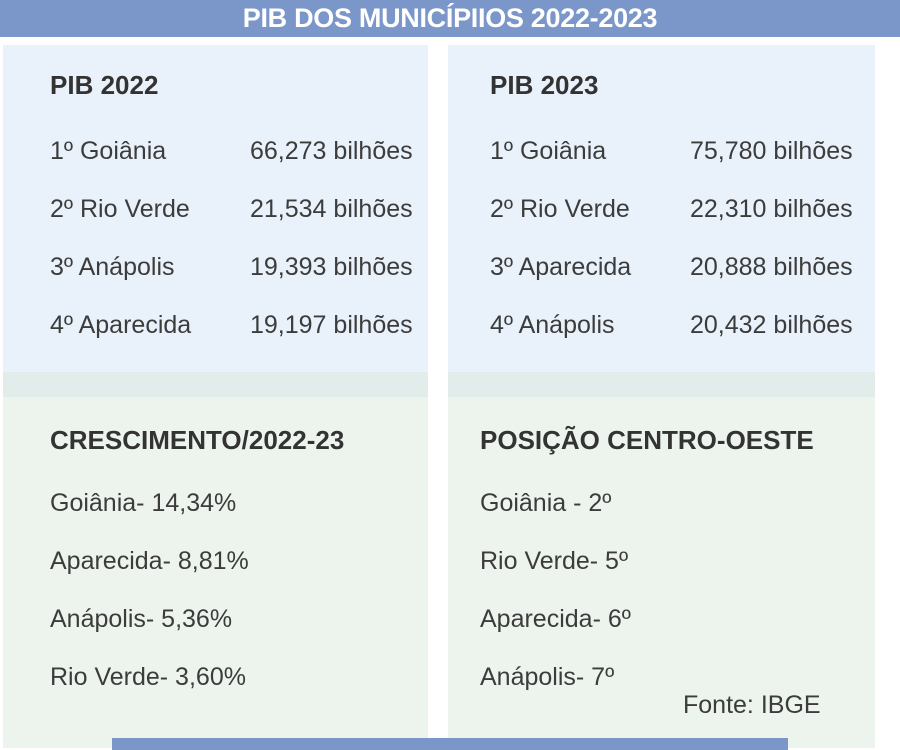  Describe the element at coordinates (682, 151) in the screenshot. I see `table-row: 1º Goiânia 75,780 bilhões` at that location.